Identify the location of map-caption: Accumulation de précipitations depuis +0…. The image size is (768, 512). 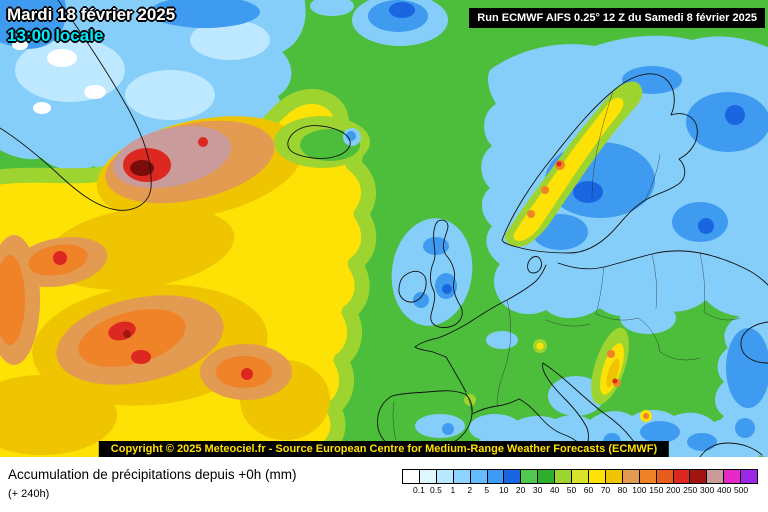
(152, 474).